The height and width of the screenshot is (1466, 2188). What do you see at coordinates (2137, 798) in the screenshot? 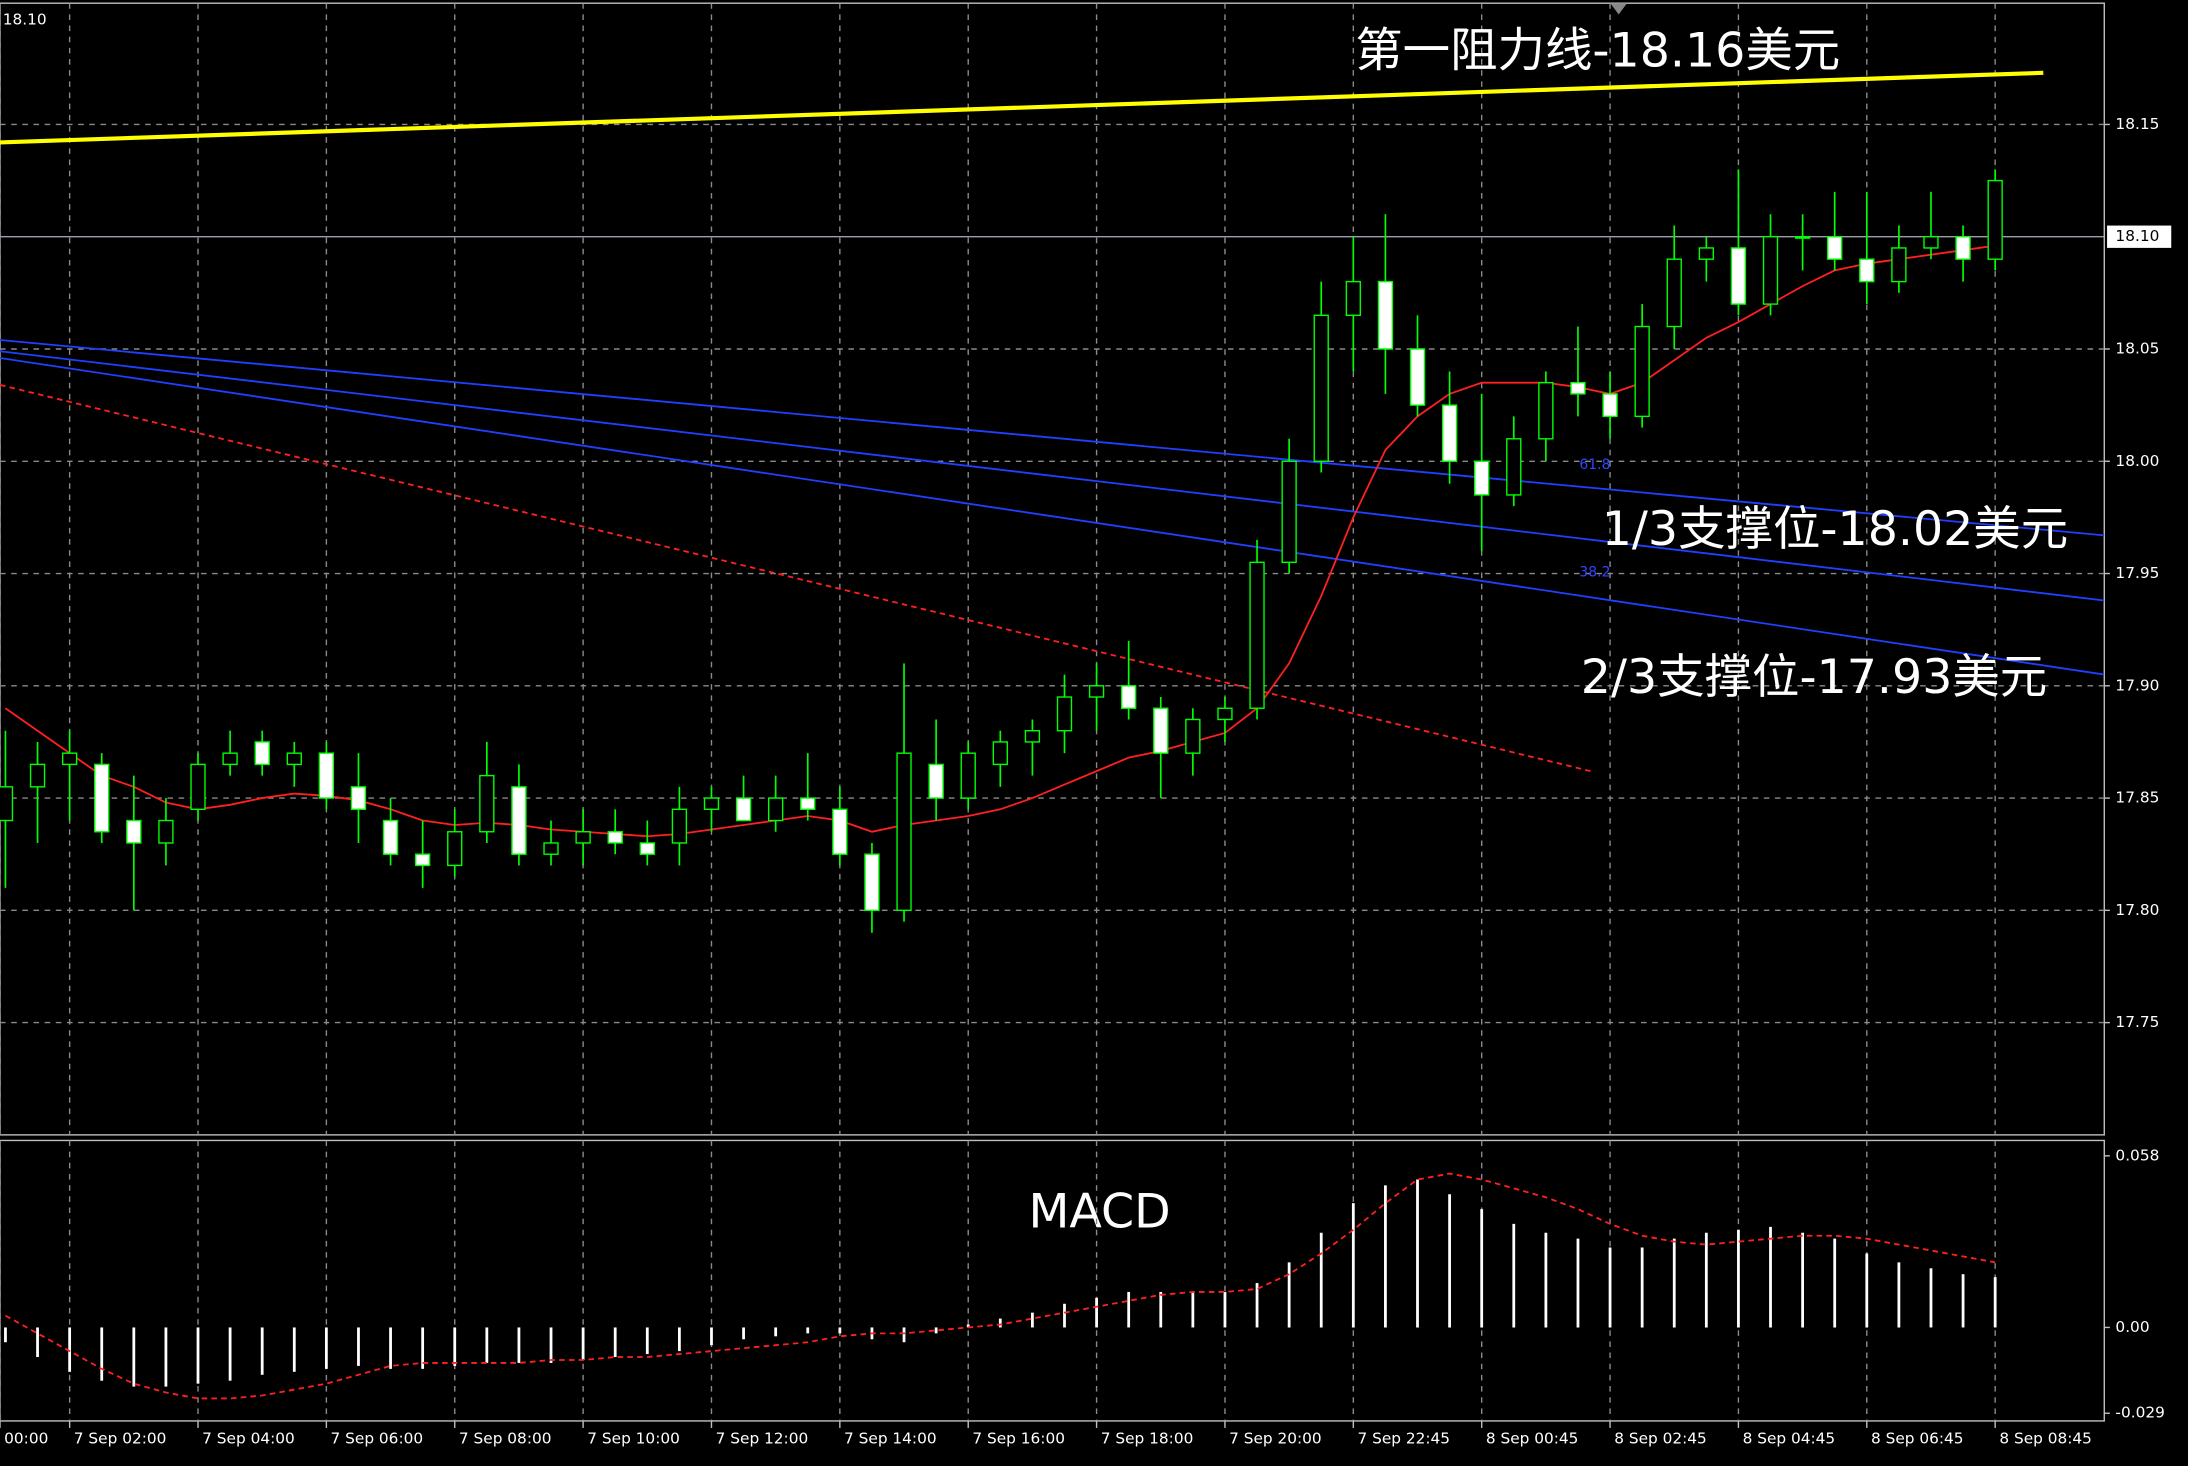
I see `y-tick-label: 17.85` at bounding box center [2137, 798].